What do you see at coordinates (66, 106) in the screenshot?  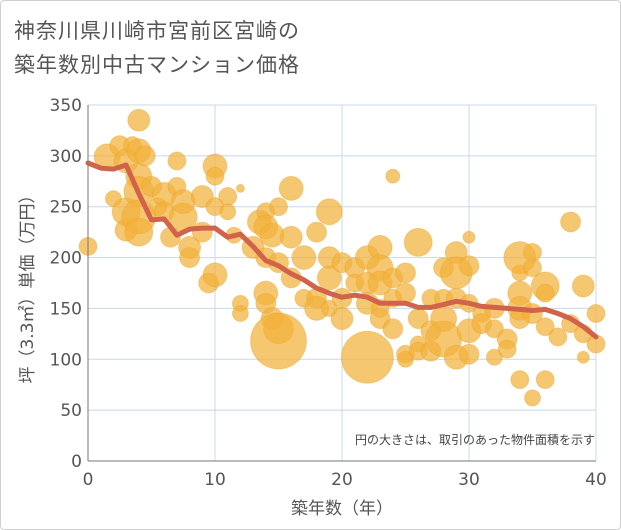 I see `y-tick-label: 350` at bounding box center [66, 106].